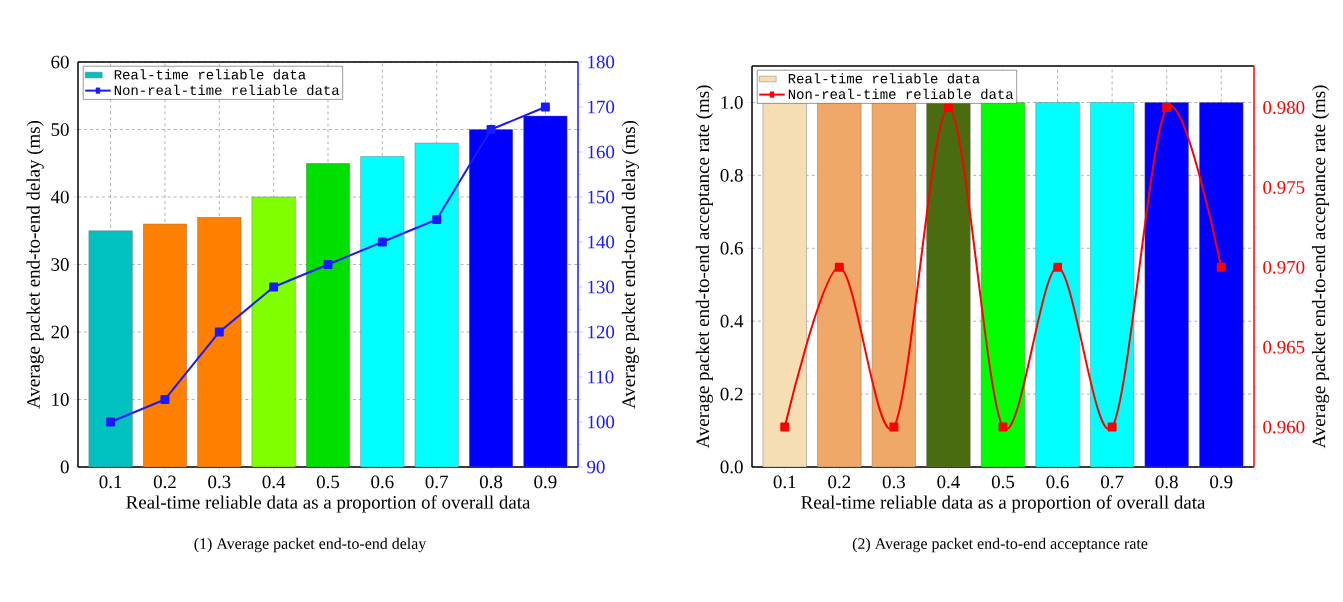 The width and height of the screenshot is (1343, 602). What do you see at coordinates (60, 399) in the screenshot?
I see `y-tick-label: 10` at bounding box center [60, 399].